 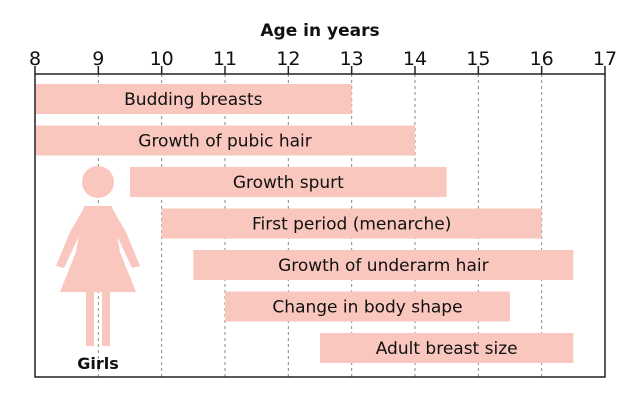 What do you see at coordinates (352, 59) in the screenshot?
I see `x-tick-label: 13` at bounding box center [352, 59].